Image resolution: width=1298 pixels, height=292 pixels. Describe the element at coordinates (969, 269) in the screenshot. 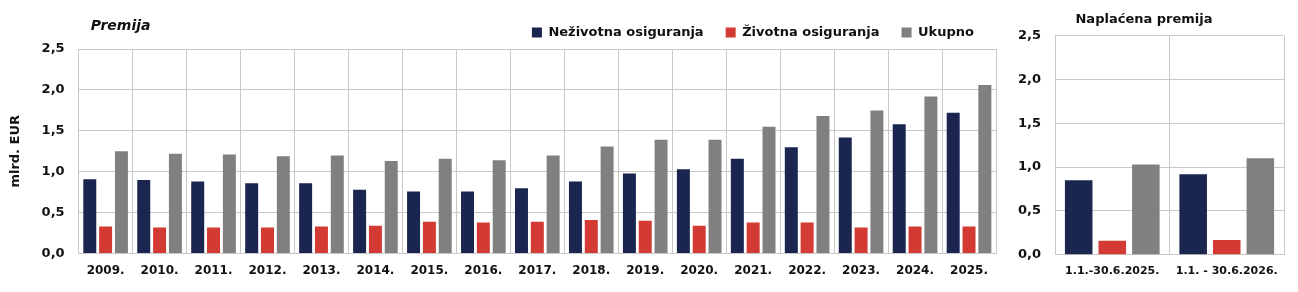

I see `x-tick-label: 2025.` at that location.